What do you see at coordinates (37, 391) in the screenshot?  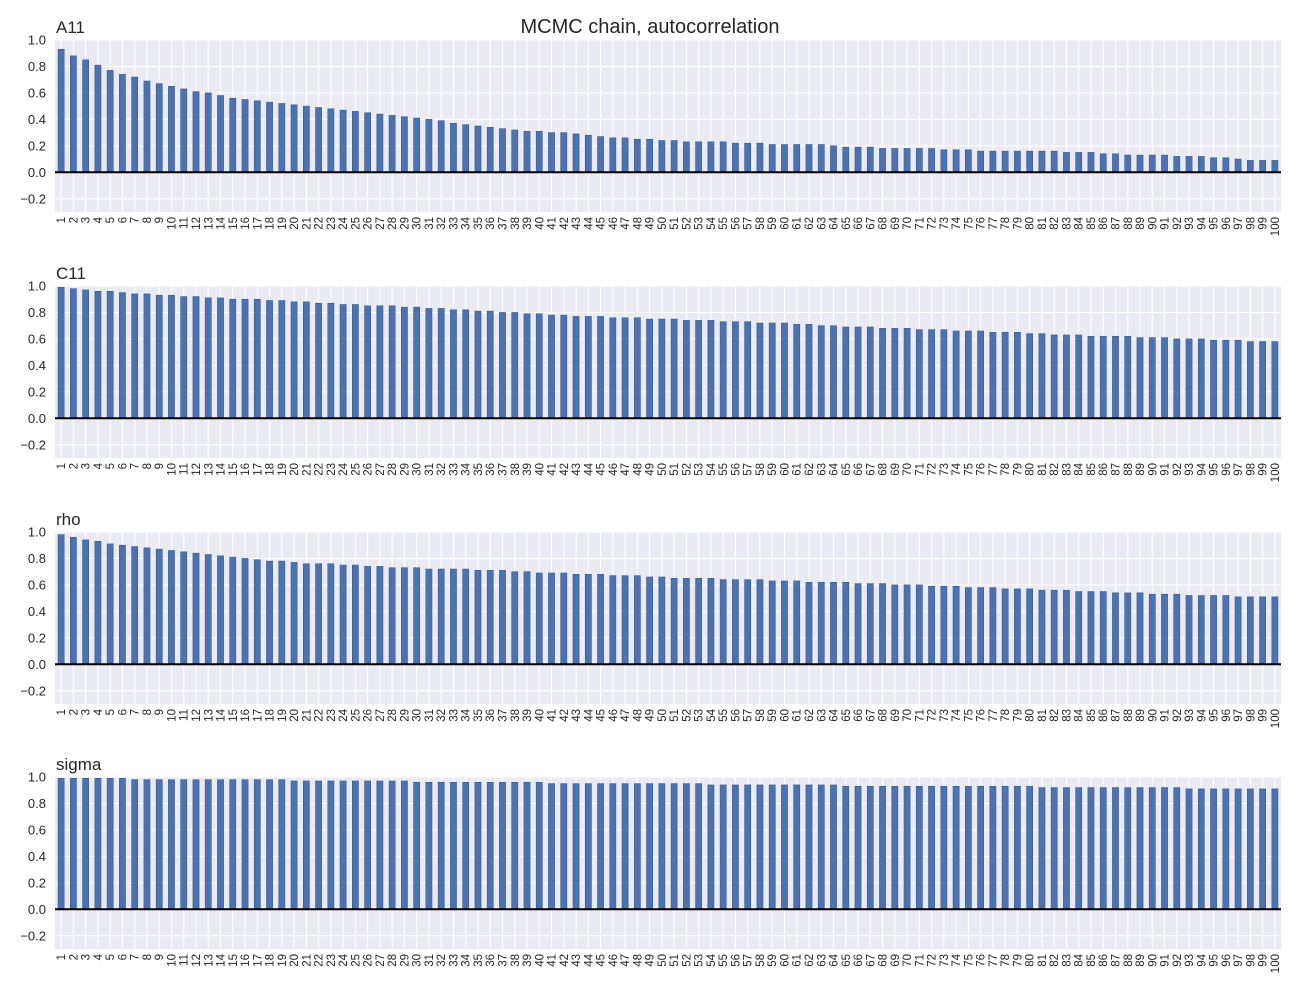 I see `y-tick-label: 0.2` at bounding box center [37, 391].